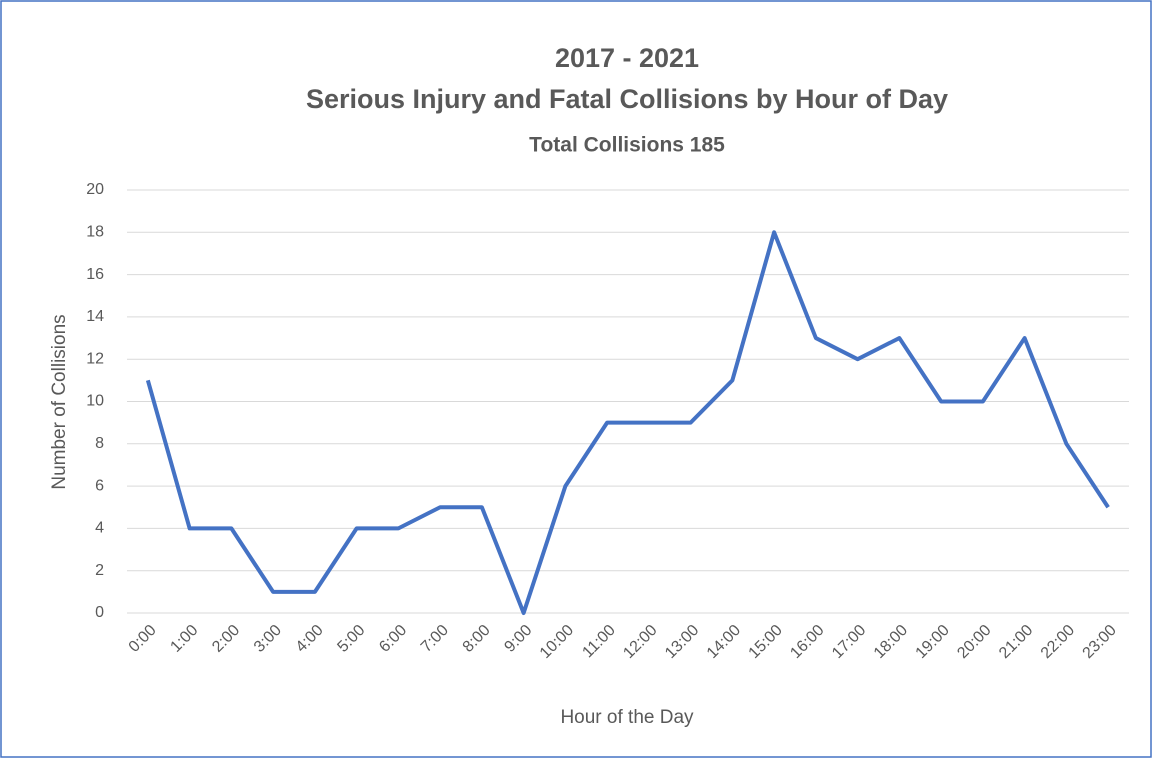 This screenshot has width=1153, height=759. What do you see at coordinates (95, 316) in the screenshot?
I see `y-tick-label: 14` at bounding box center [95, 316].